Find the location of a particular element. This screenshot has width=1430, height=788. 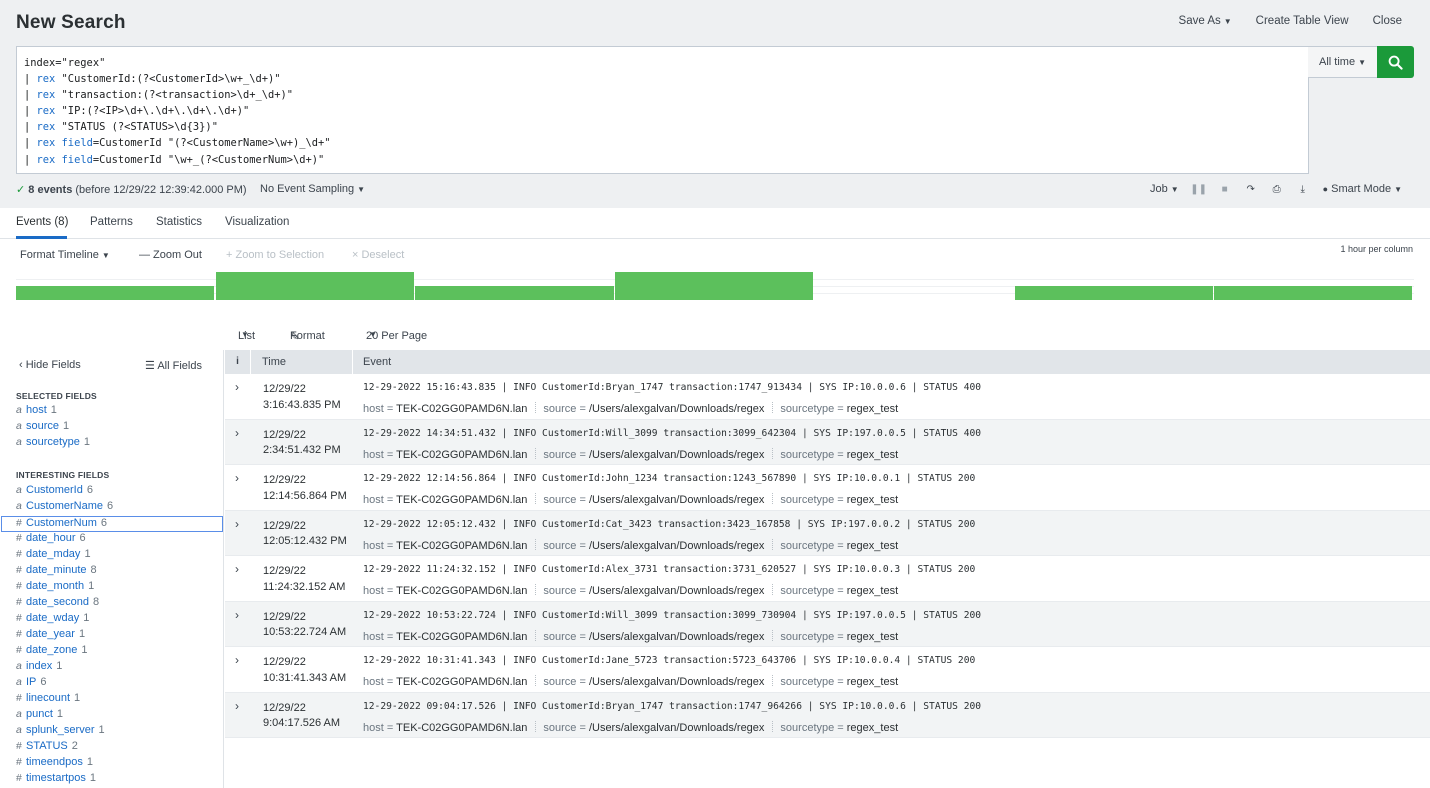

print-icon: ⎙ is located at coordinates (1276, 189).